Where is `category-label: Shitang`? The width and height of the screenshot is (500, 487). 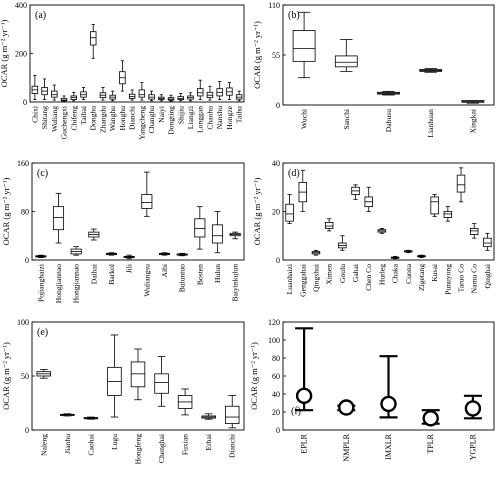
category-label: Shitang is located at coordinates (44, 117).